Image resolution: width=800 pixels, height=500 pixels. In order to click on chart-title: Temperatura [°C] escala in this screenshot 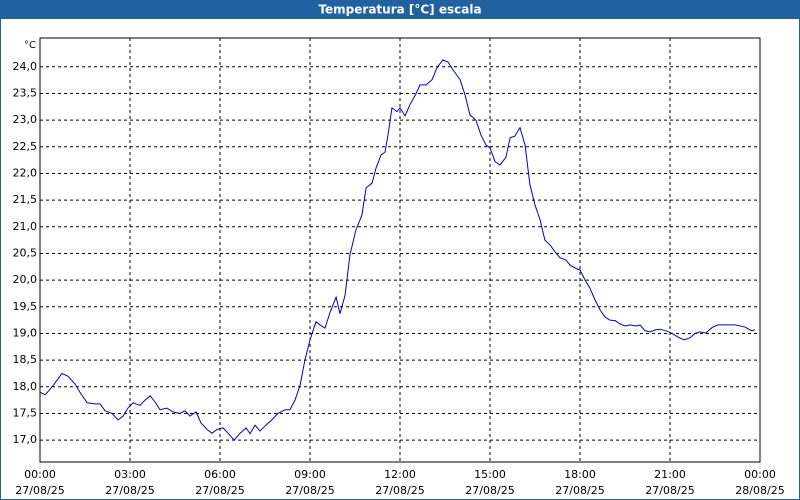, I will do `click(399, 10)`.